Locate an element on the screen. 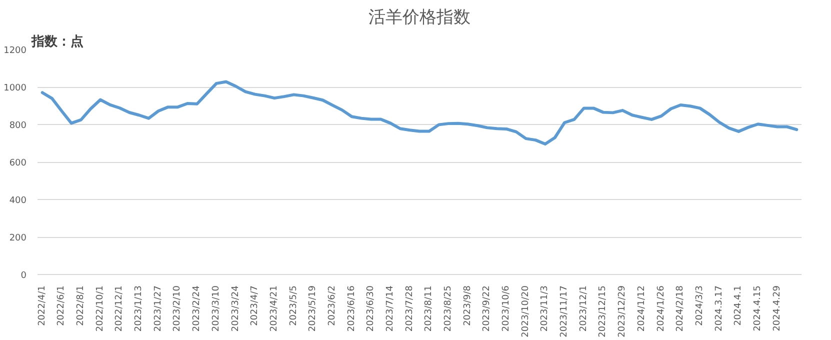 Image resolution: width=831 pixels, height=340 pixels. x-tick-label: 2024/1/26 is located at coordinates (661, 308).